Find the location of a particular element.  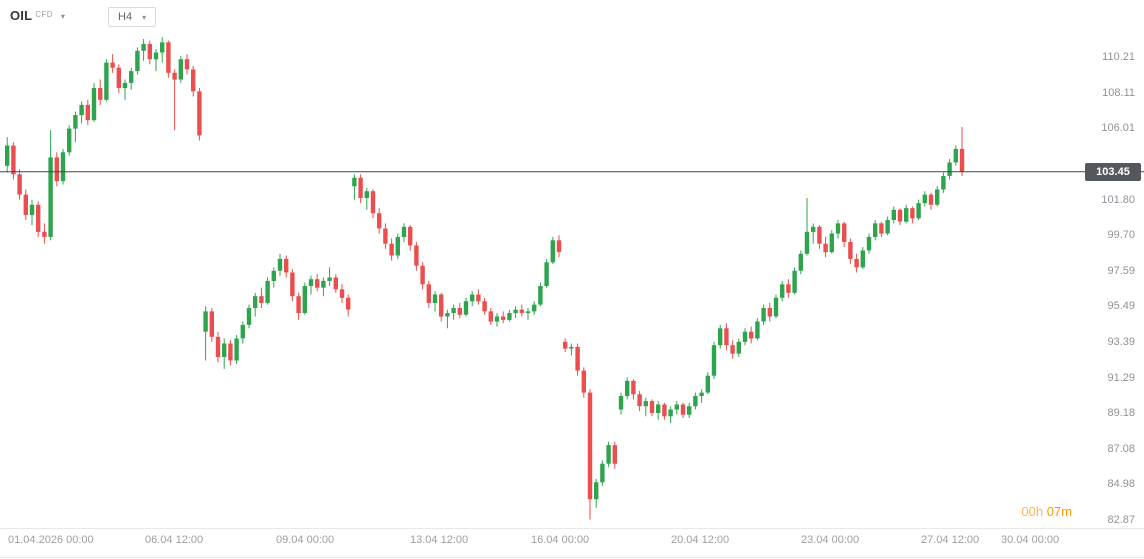

price-tick-label: 95.49 is located at coordinates (1121, 306).